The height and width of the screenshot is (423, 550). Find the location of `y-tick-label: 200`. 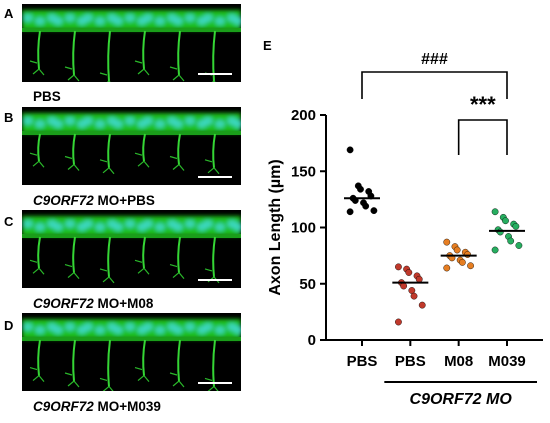

y-tick-label: 200 is located at coordinates (303, 115).